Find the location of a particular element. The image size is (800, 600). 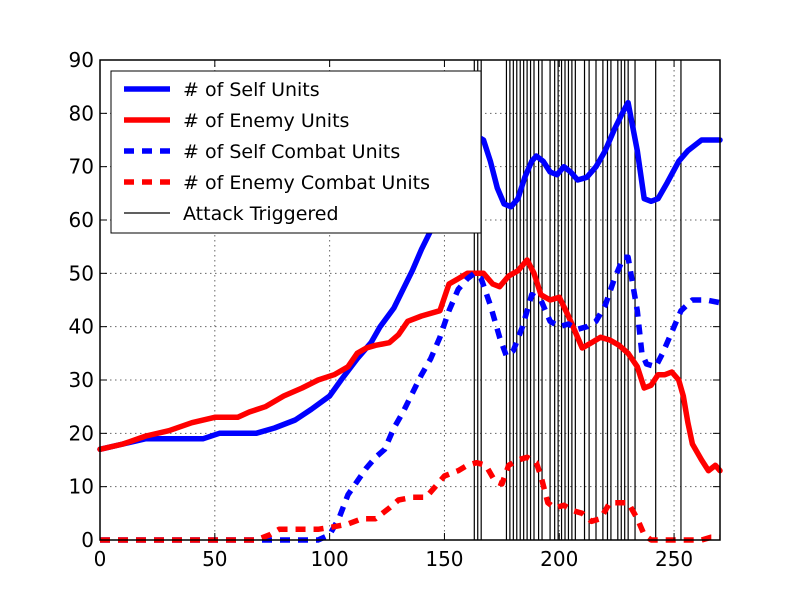

y-tick-label: 80 is located at coordinates (81, 113).